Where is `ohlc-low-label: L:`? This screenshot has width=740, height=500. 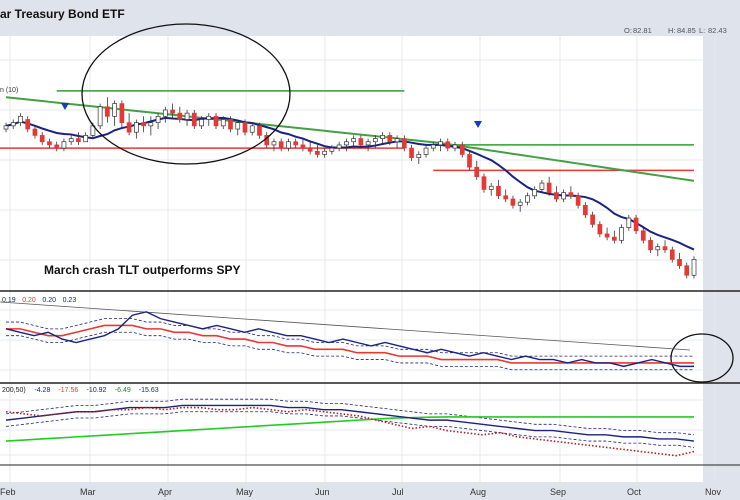 ohlc-low-label: L: is located at coordinates (702, 30).